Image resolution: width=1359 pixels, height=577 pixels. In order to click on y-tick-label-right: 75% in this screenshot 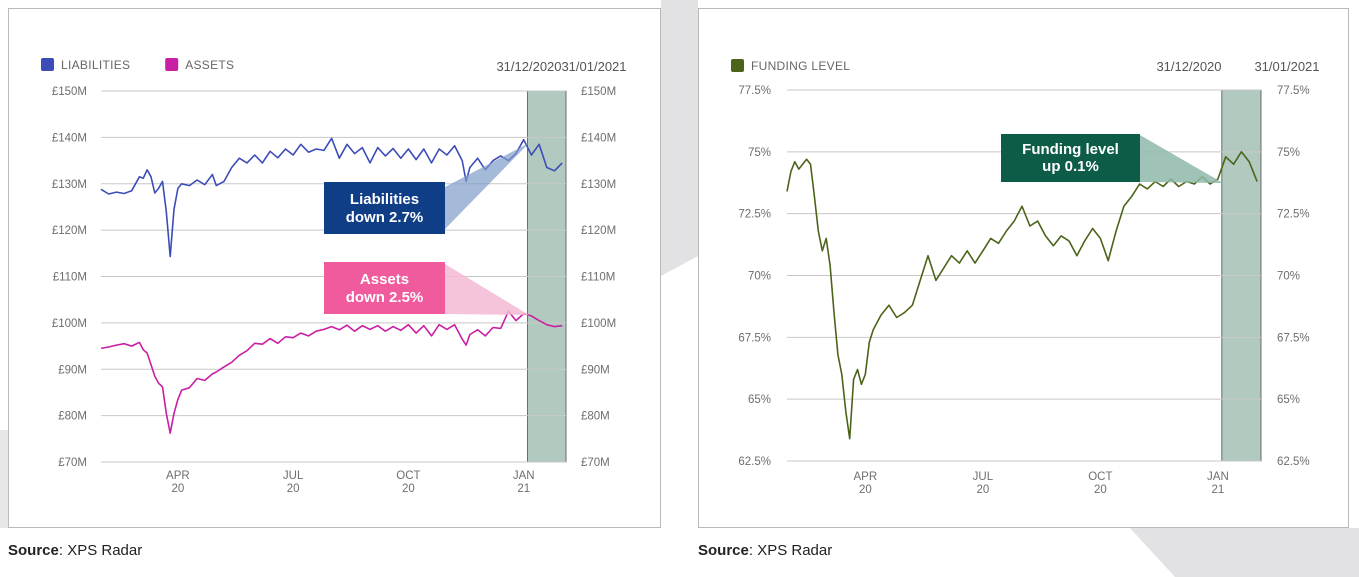, I will do `click(1288, 153)`.